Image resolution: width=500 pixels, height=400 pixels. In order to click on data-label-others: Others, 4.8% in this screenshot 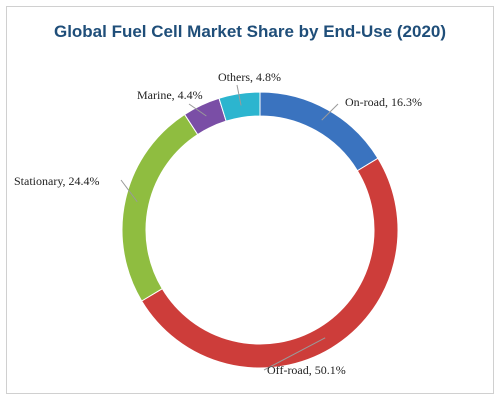, I will do `click(249, 77)`.